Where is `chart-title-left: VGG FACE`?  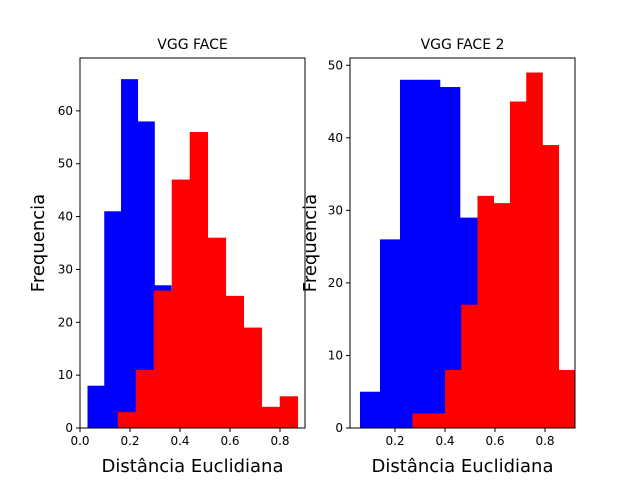 chart-title-left: VGG FACE is located at coordinates (192, 45).